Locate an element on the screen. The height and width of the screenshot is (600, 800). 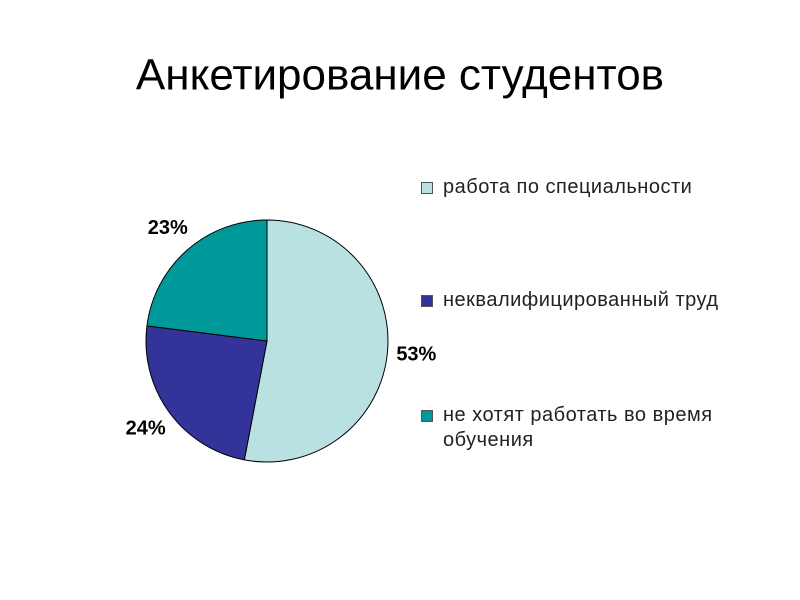
data-label: 24% is located at coordinates (146, 428).